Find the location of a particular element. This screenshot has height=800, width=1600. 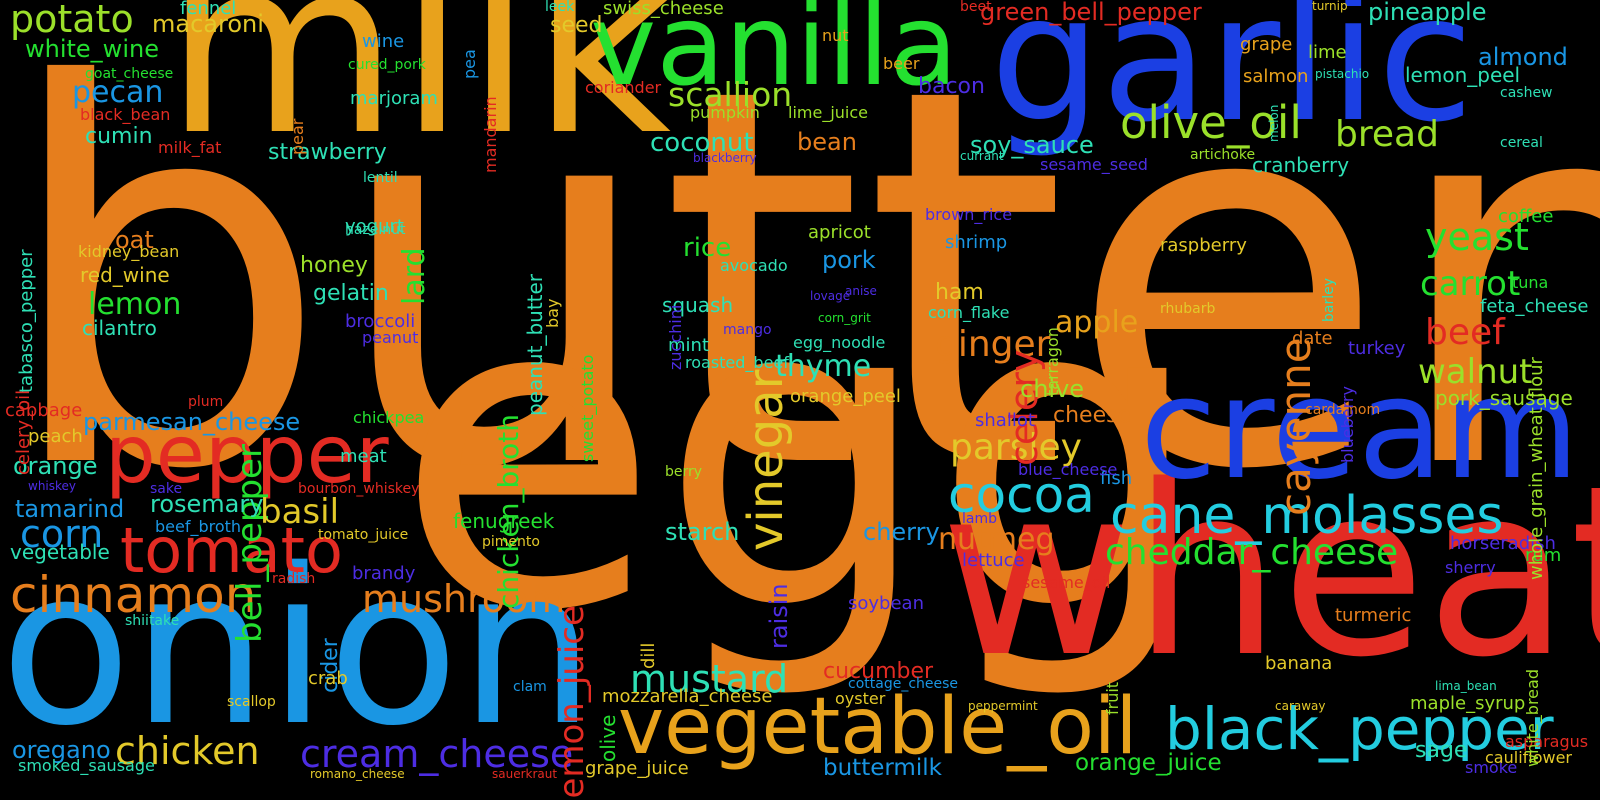

word-cinnamon: cinnamon is located at coordinates (133, 595).